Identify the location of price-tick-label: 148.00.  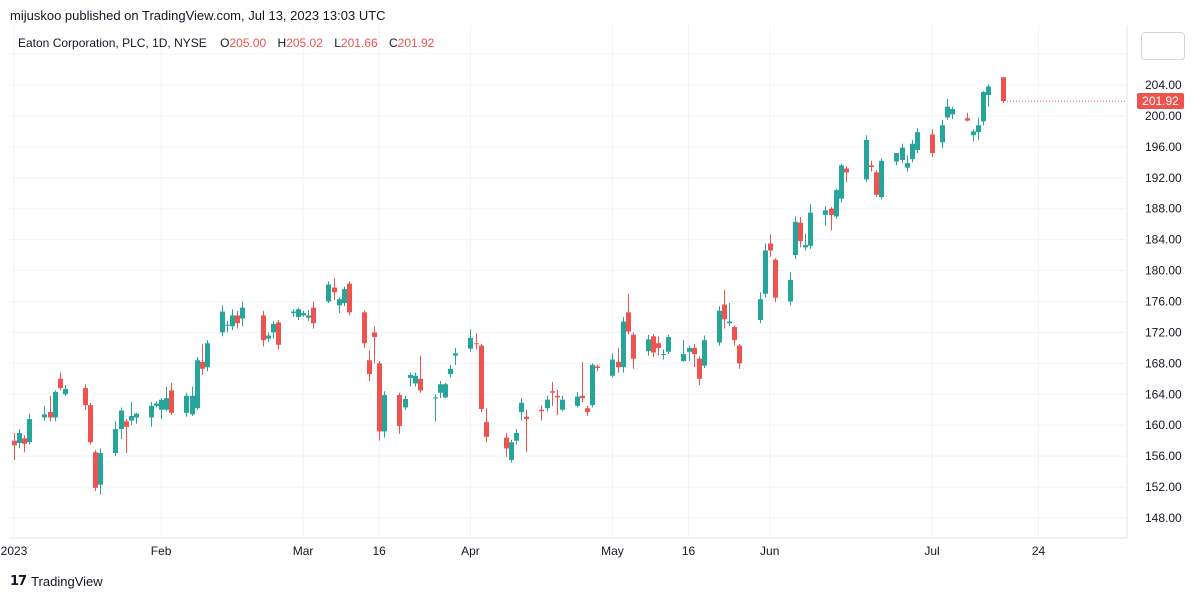
(1163, 518).